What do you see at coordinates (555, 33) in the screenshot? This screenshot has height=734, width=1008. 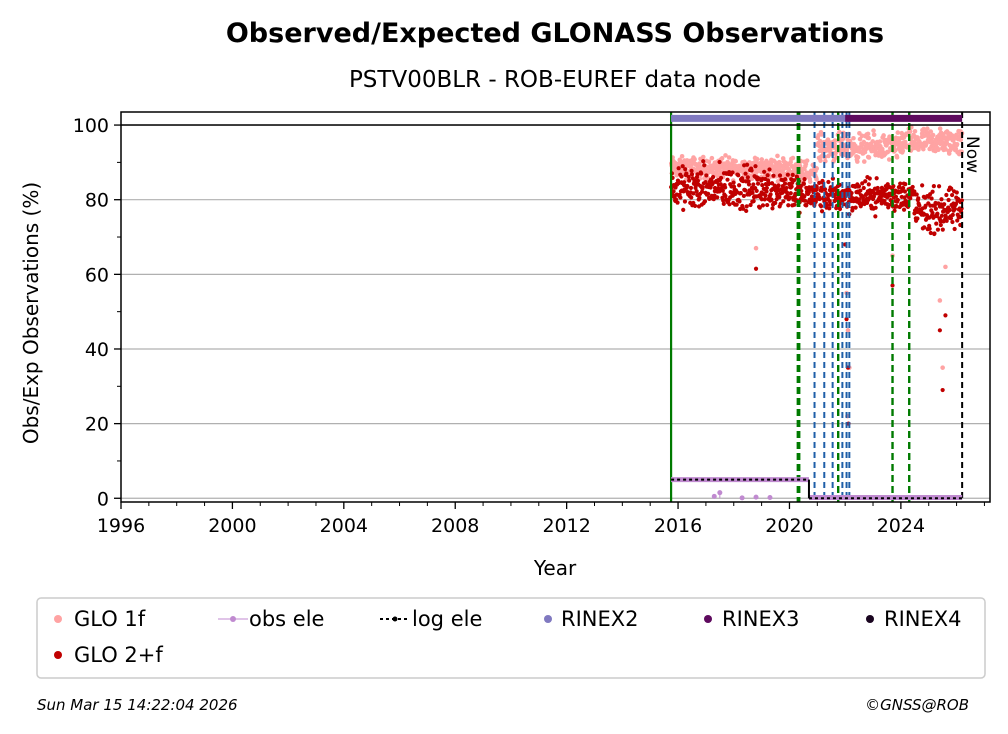 I see `chart-title: Observed/Expected GLONASS Observations` at bounding box center [555, 33].